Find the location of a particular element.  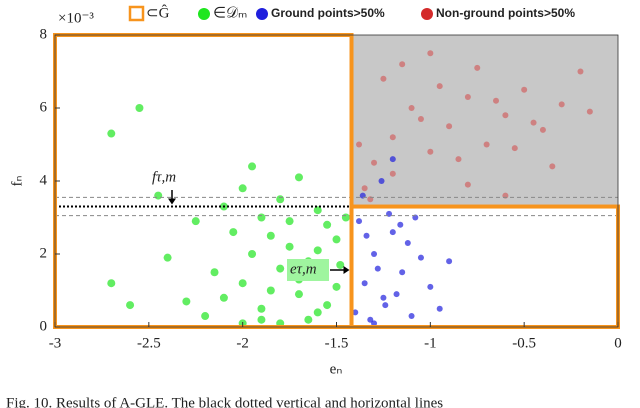

arrow-head is located at coordinates (346, 270).